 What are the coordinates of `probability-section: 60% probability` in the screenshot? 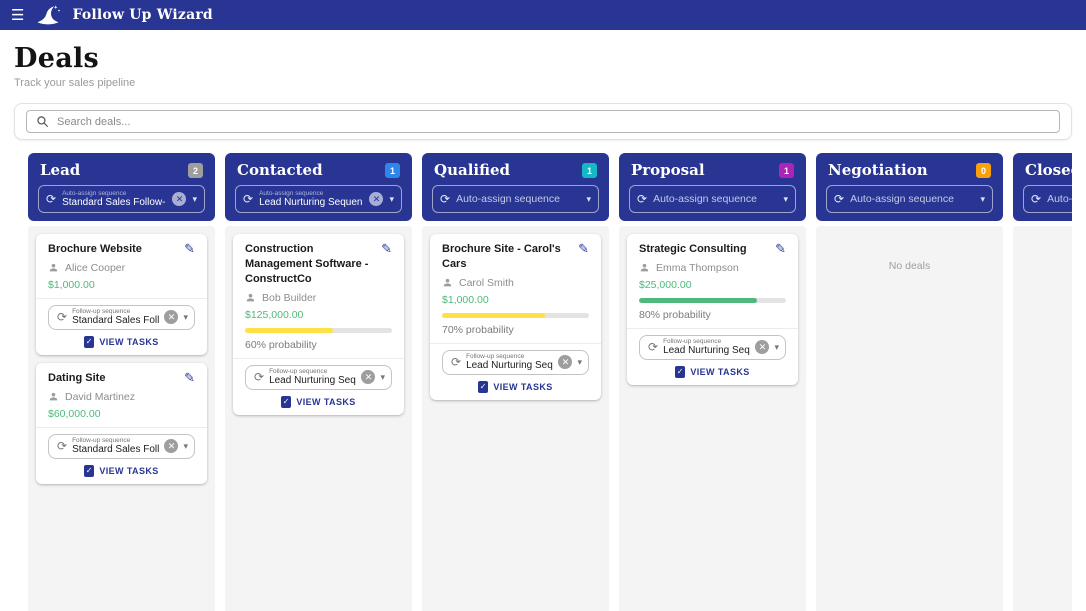 It's located at (318, 339).